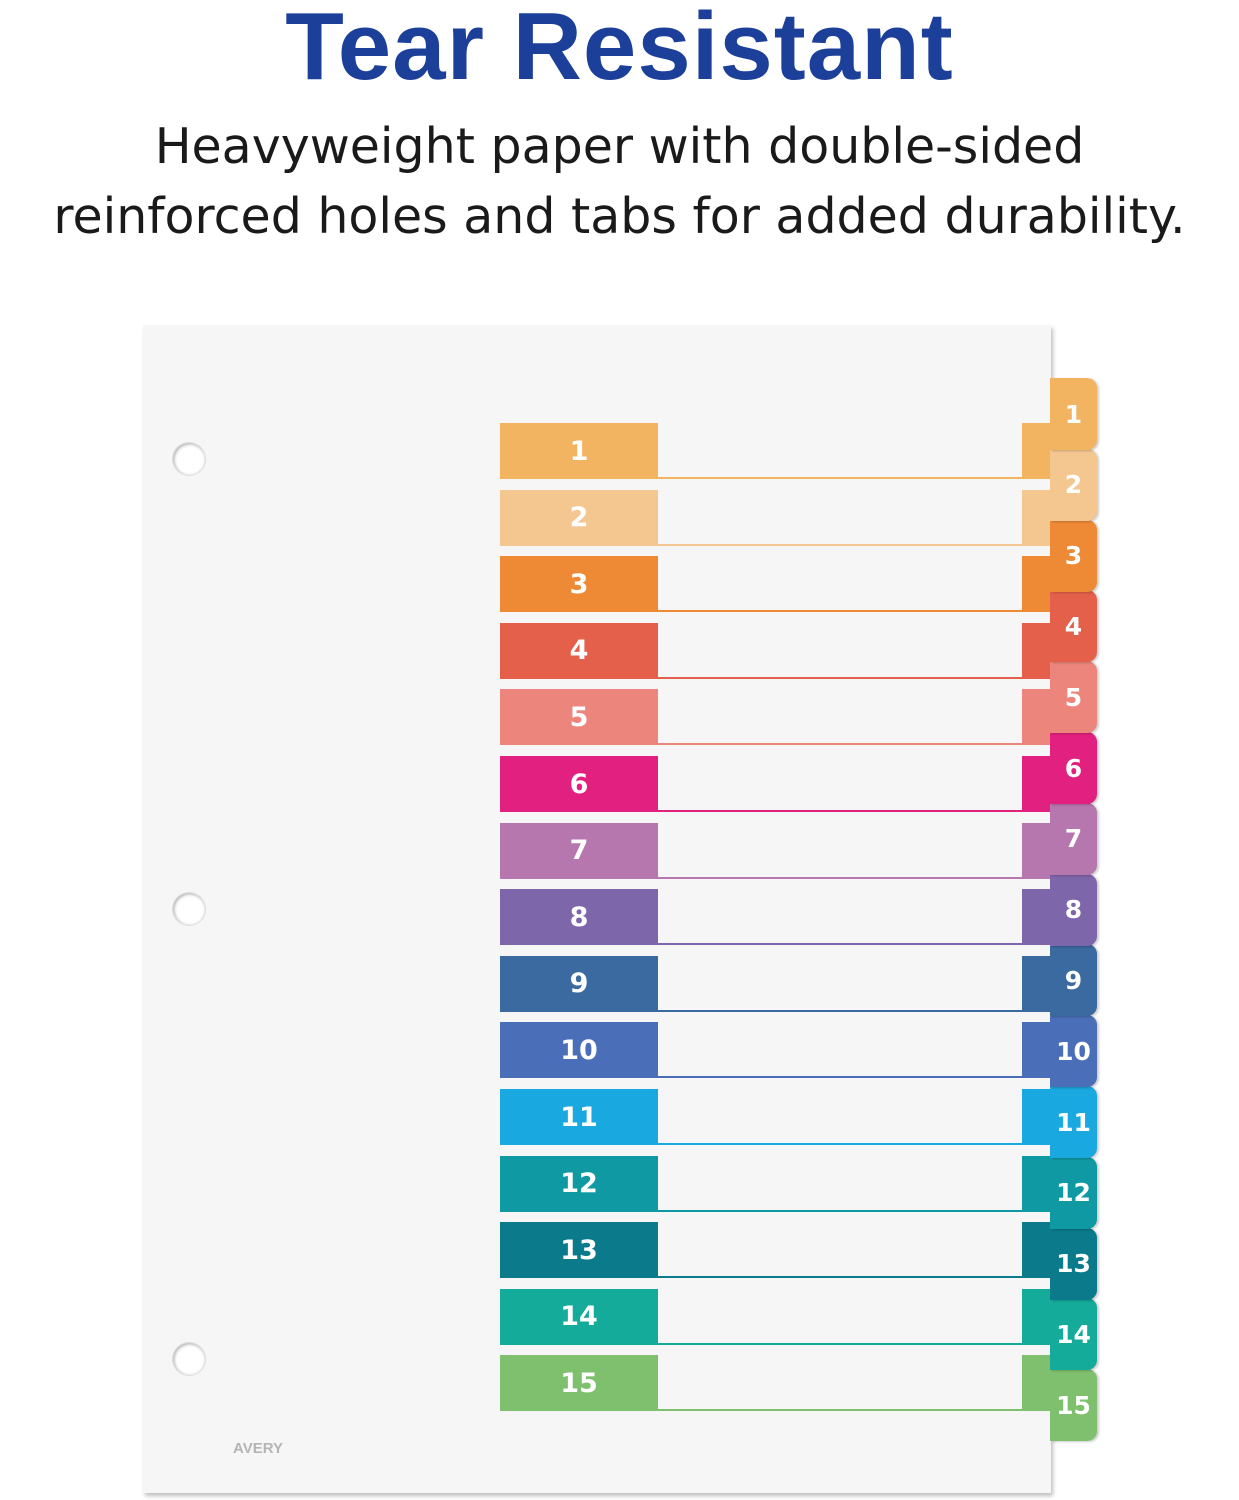 The width and height of the screenshot is (1239, 1500). What do you see at coordinates (775, 850) in the screenshot?
I see `toc-row: 7` at bounding box center [775, 850].